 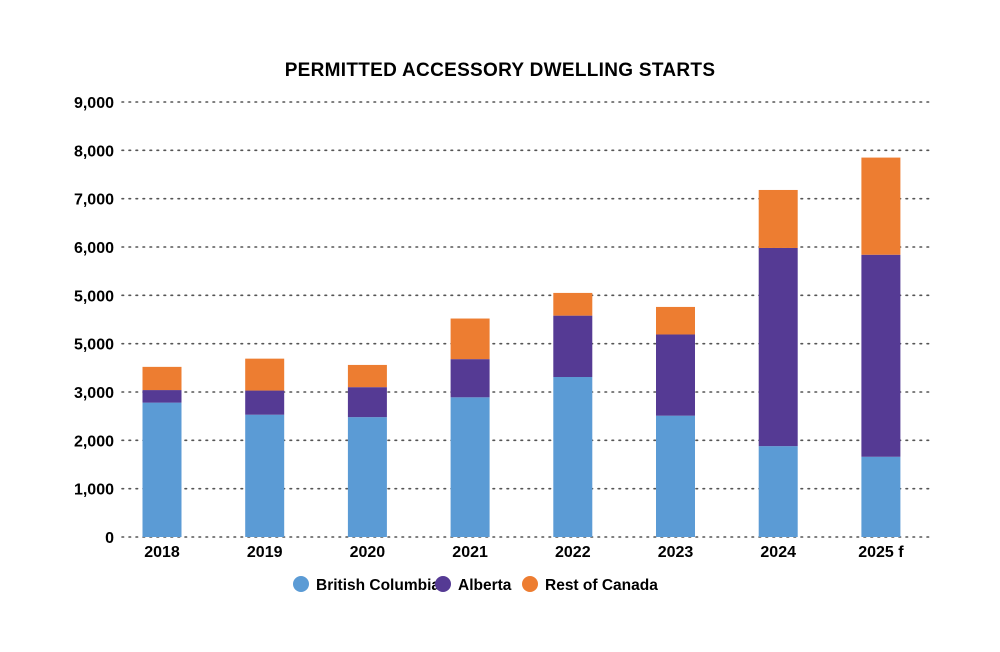 I want to click on x-axis: 2018 2019 2020 2021 2022 2023 2024 2025 f, so click(x=524, y=552).